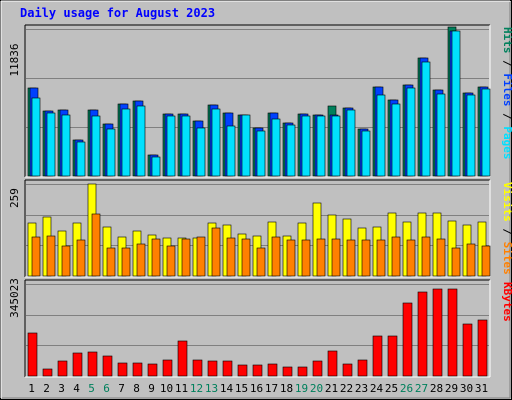  What do you see at coordinates (506, 302) in the screenshot?
I see `side-label-part: KBytes` at bounding box center [506, 302].